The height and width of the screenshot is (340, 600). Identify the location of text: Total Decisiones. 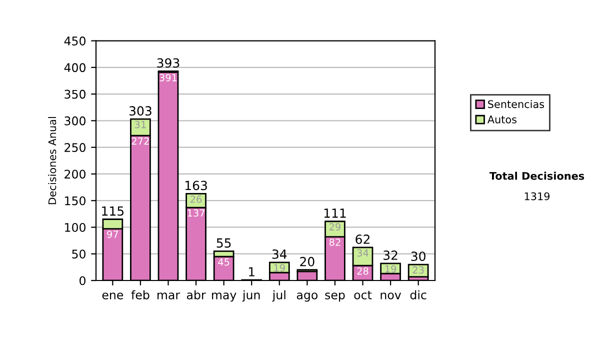
(536, 176).